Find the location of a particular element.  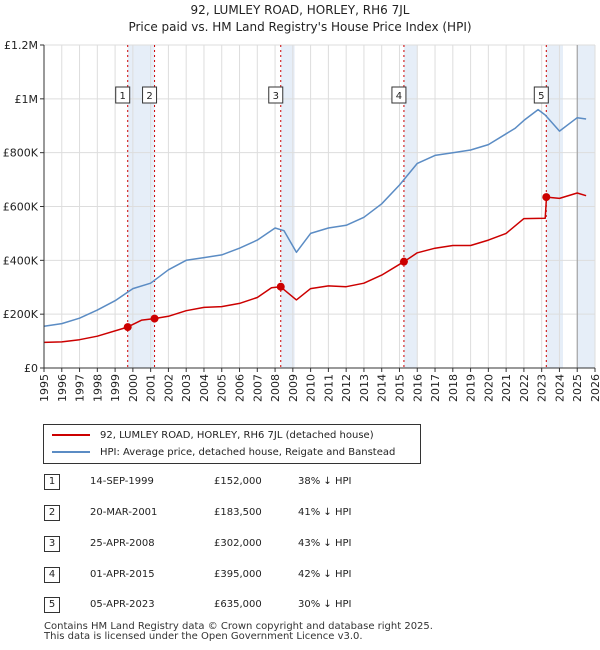

sale-date: 14-SEP-1999 is located at coordinates (122, 481).